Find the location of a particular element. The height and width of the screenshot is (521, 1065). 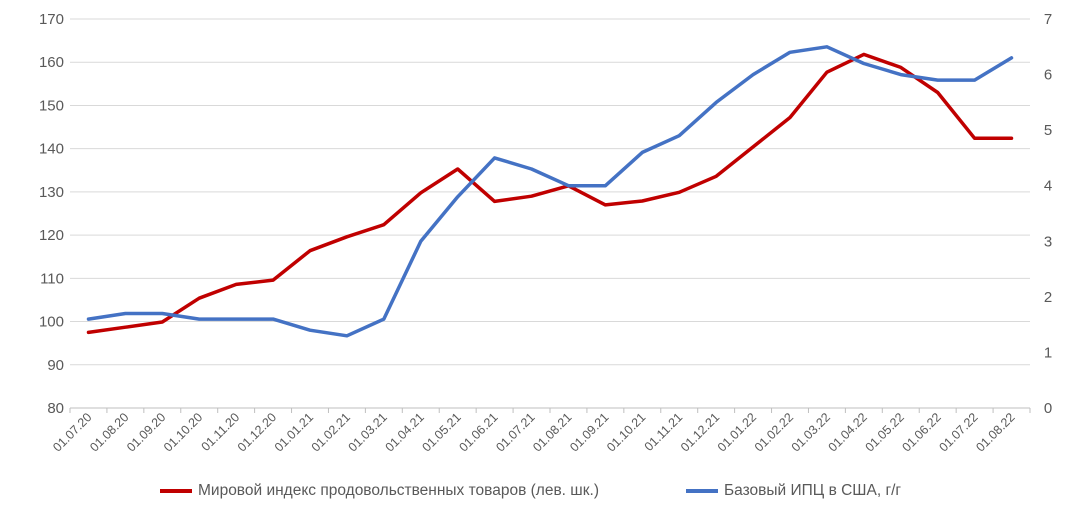

left-tick-label: 100 is located at coordinates (51, 322).